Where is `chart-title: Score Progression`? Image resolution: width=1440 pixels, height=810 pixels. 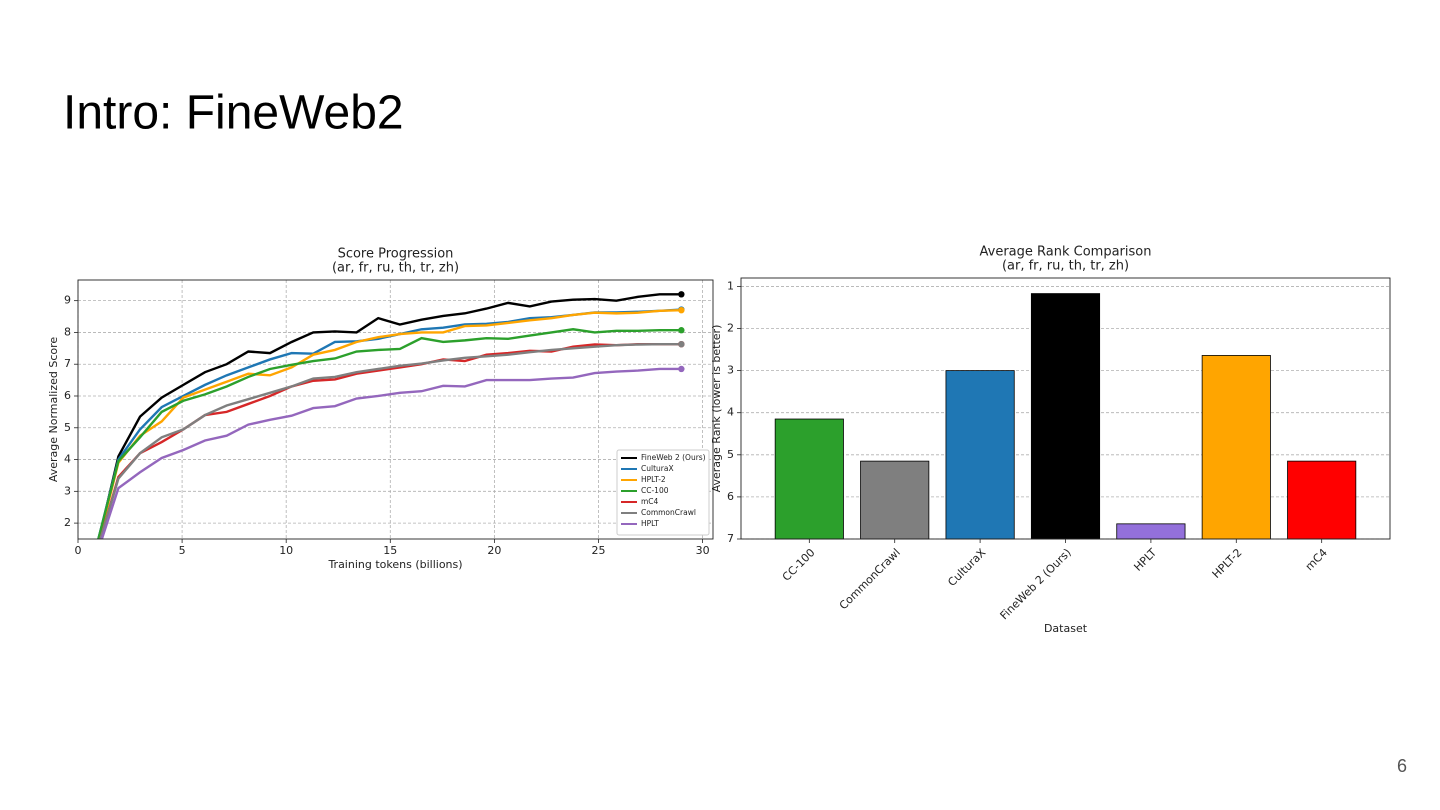 chart-title: Score Progression is located at coordinates (396, 254).